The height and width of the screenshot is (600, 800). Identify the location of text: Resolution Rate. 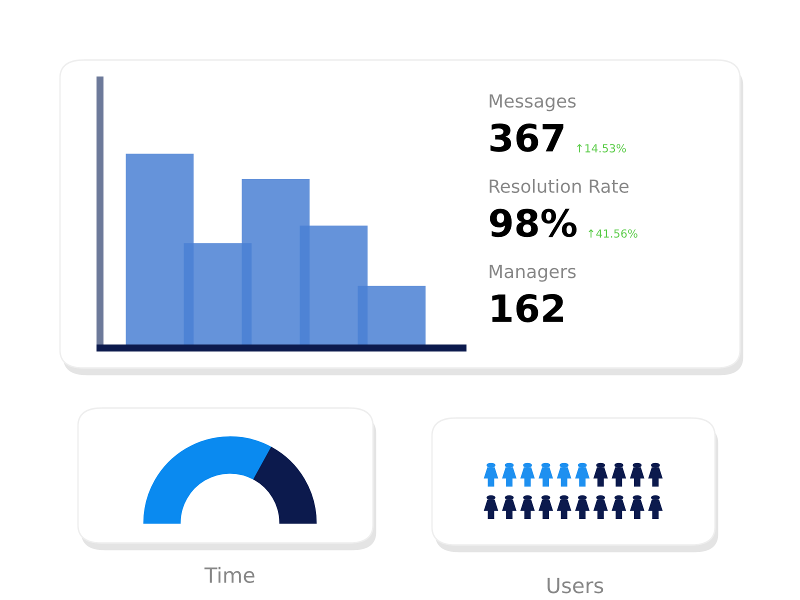
(559, 186).